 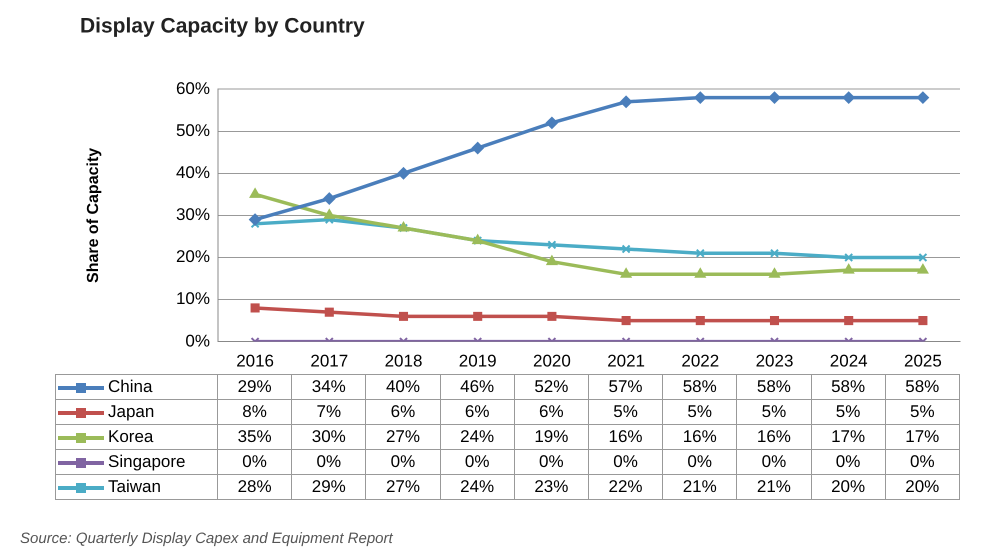 What do you see at coordinates (193, 172) in the screenshot?
I see `y-tick-label: 40%` at bounding box center [193, 172].